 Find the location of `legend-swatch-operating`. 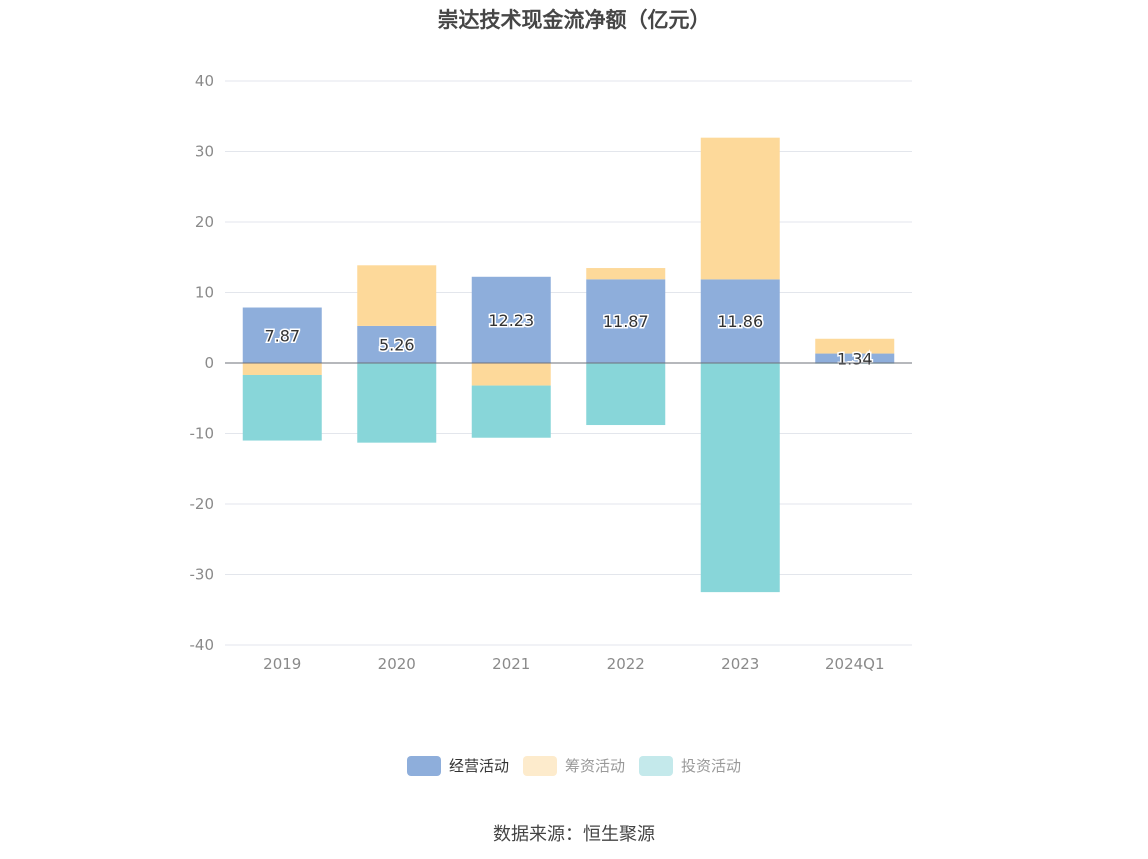

legend-swatch-operating is located at coordinates (423, 765).